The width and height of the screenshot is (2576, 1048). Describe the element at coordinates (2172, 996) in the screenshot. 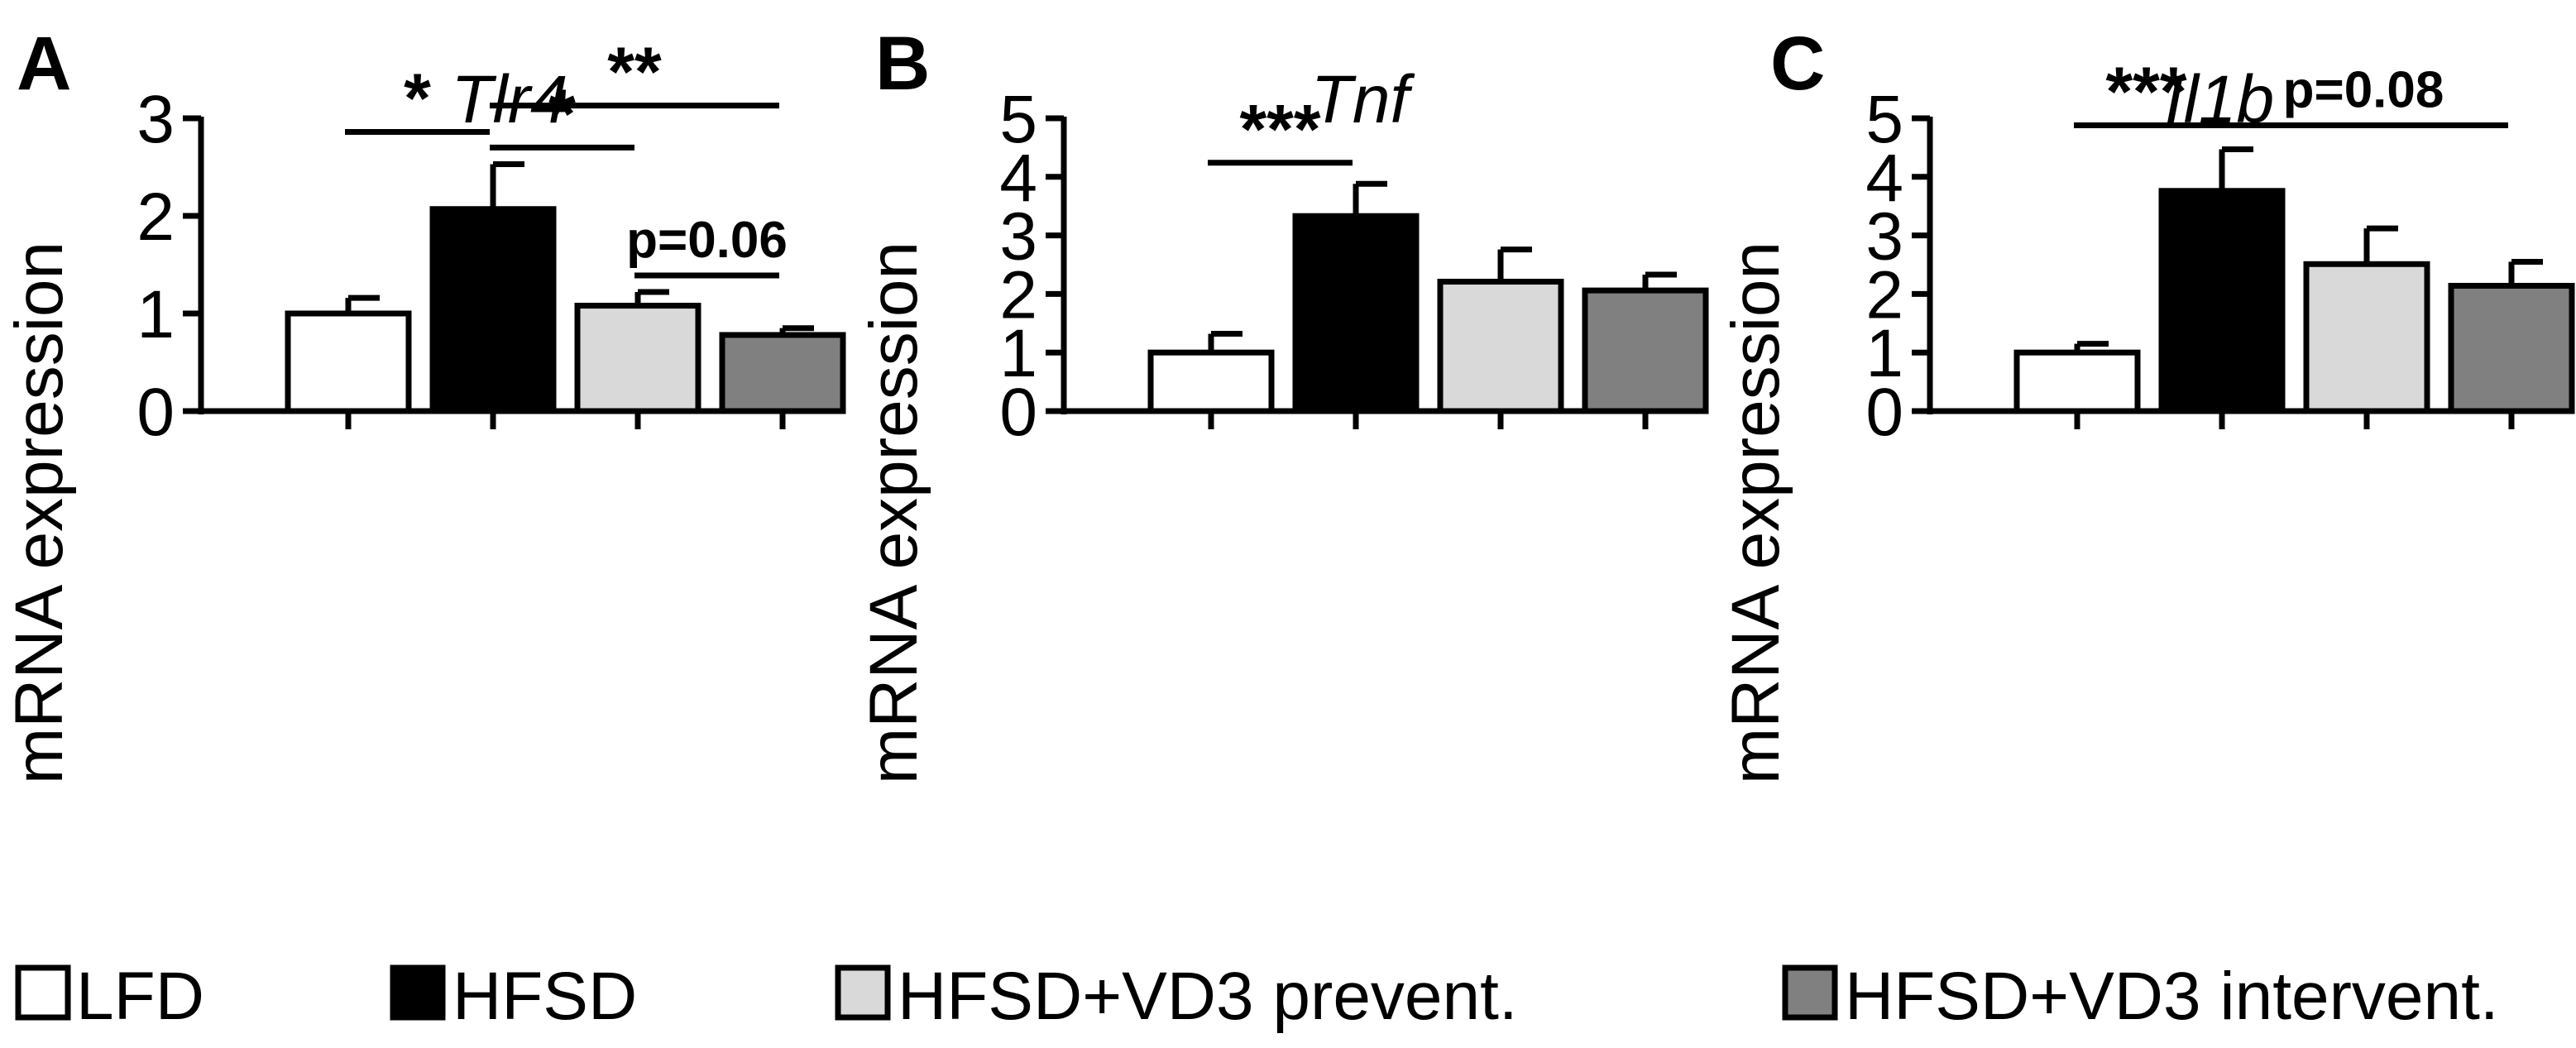

I see `legend-label-intervent: HFSD+VD3 intervent.` at that location.